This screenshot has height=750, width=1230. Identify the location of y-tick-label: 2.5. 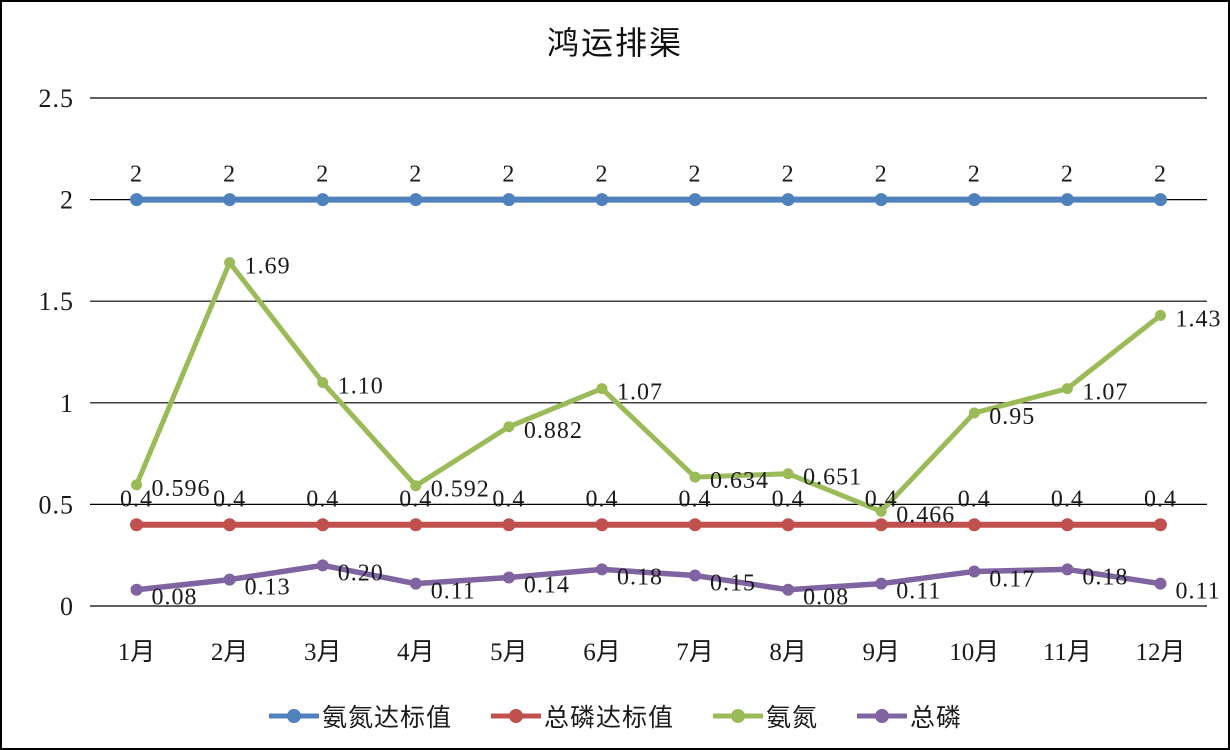
(57, 98).